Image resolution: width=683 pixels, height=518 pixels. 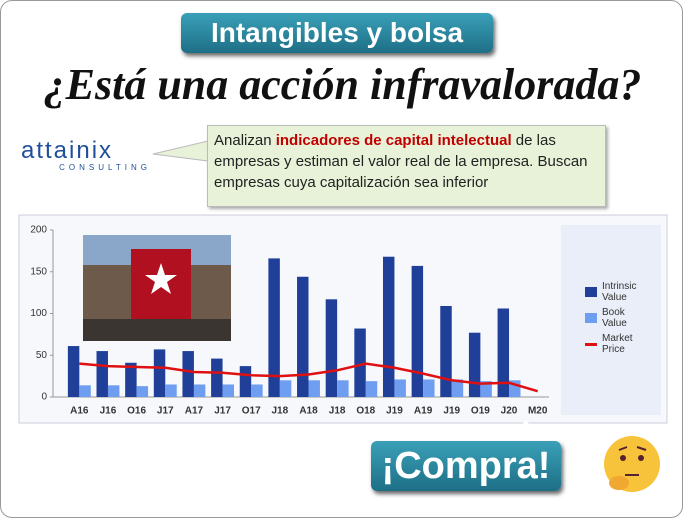 I want to click on x-tick-label: M20, so click(x=538, y=411).